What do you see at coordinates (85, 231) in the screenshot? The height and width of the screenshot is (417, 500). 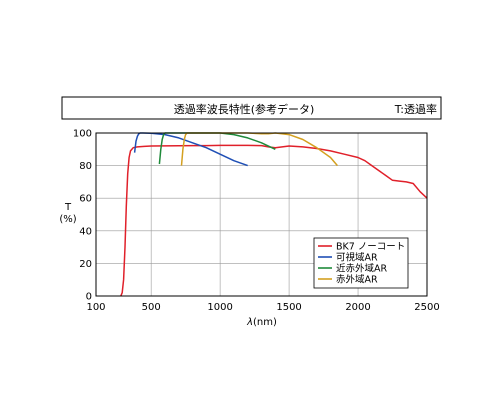 I see `y-tick-label: 40` at bounding box center [85, 231].